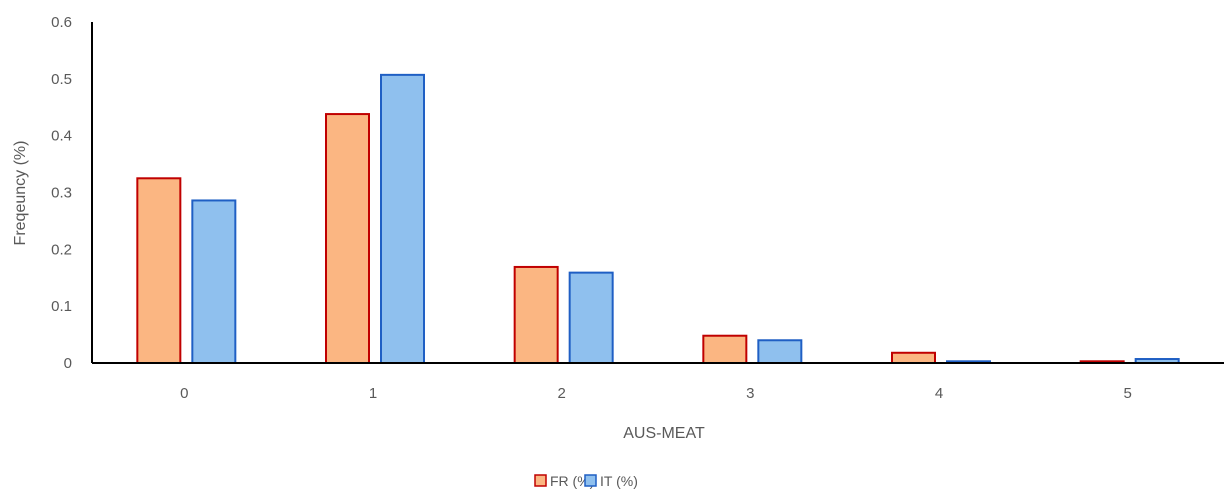 The width and height of the screenshot is (1226, 497). Describe the element at coordinates (619, 481) in the screenshot. I see `legend-label-it: IT (%)` at that location.